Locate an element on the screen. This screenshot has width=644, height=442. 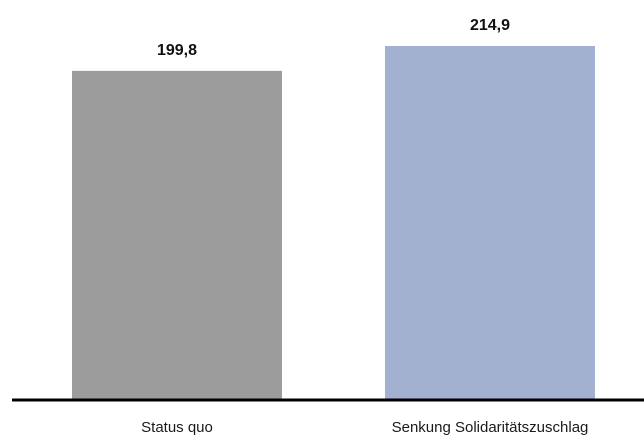
category-label-senkung-solidaritatszuschlag: Senkung Solidaritätszuschlag is located at coordinates (490, 427).